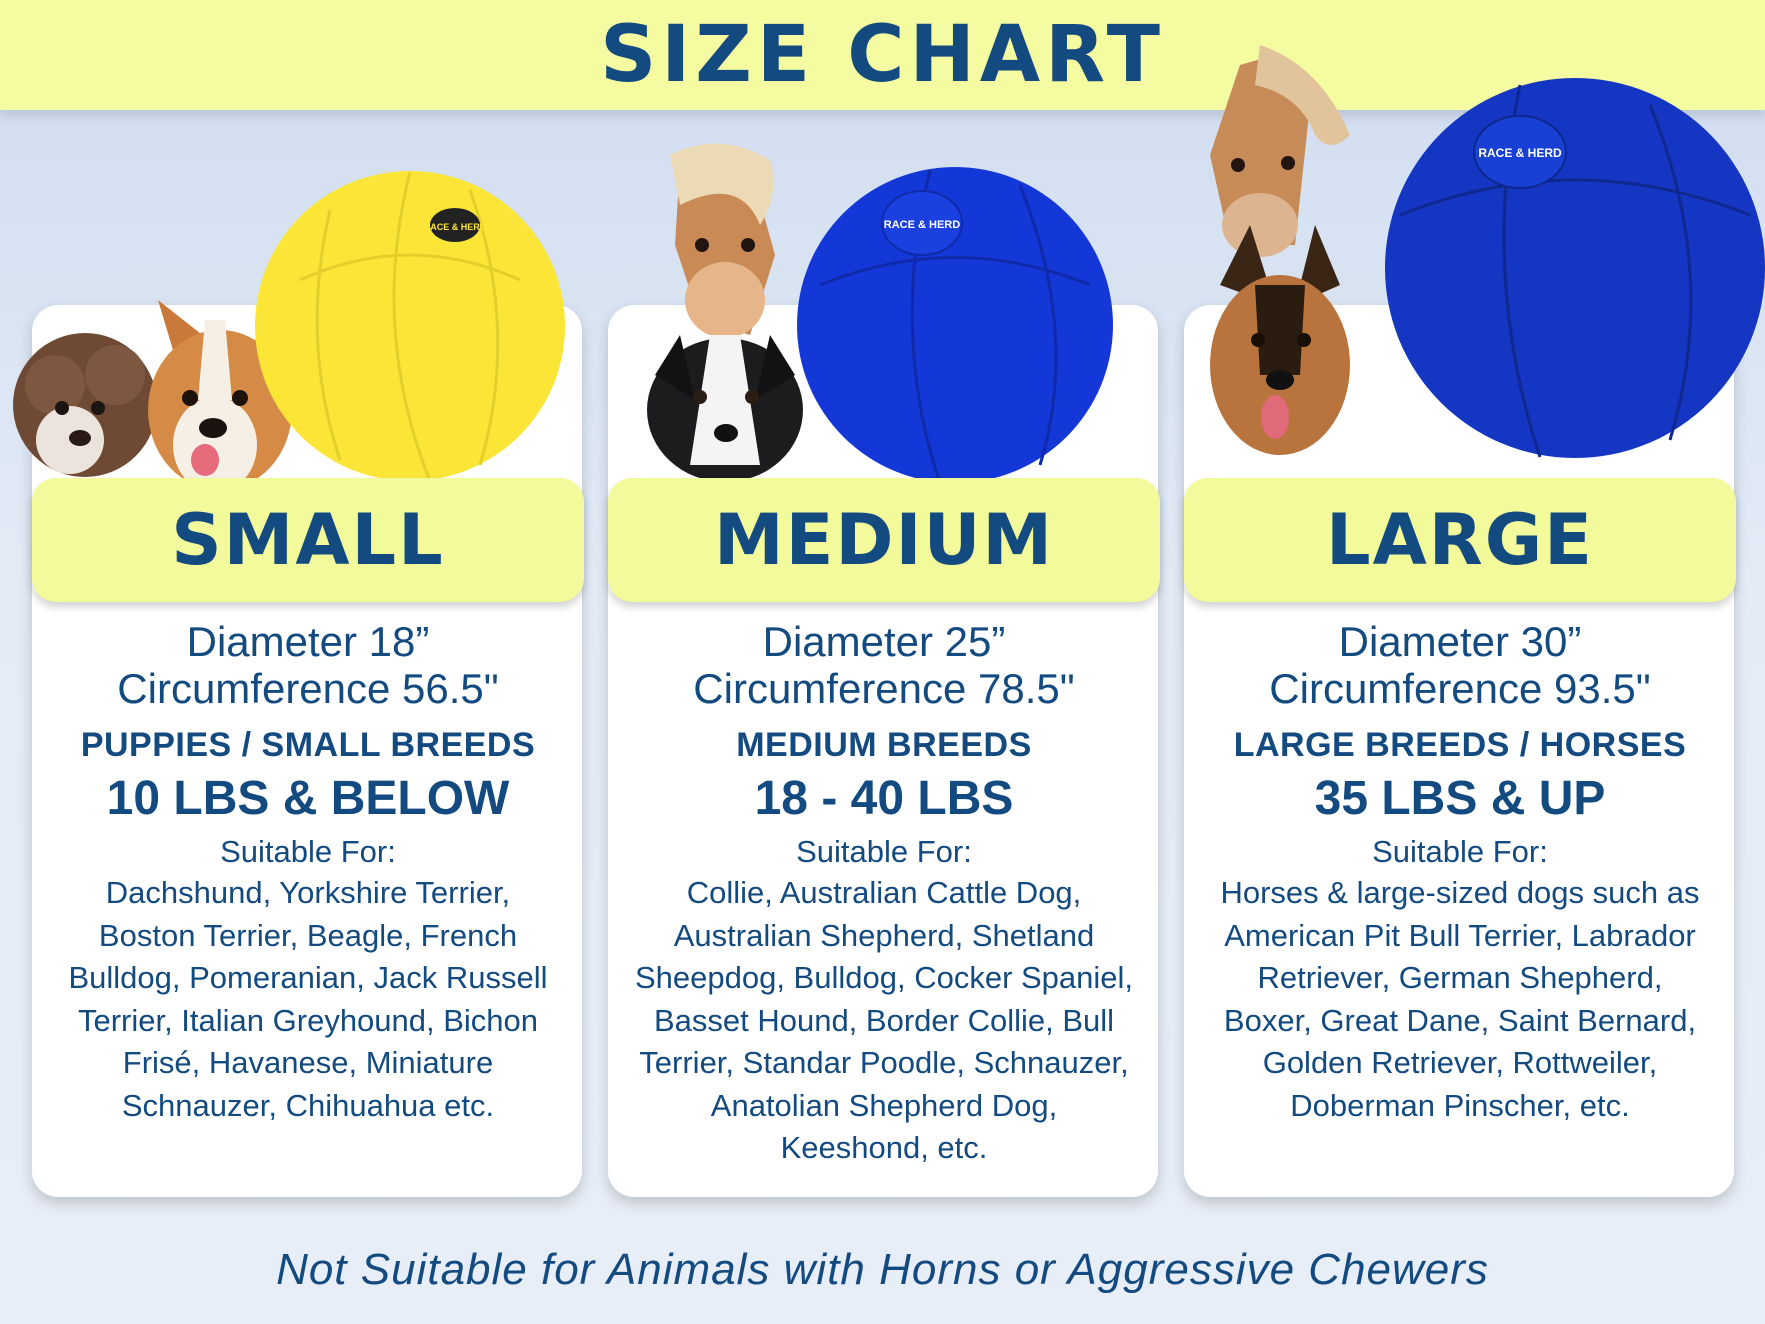 This screenshot has height=1324, width=1765. Describe the element at coordinates (922, 225) in the screenshot. I see `medium-ball-logo: RACE & HERD` at that location.